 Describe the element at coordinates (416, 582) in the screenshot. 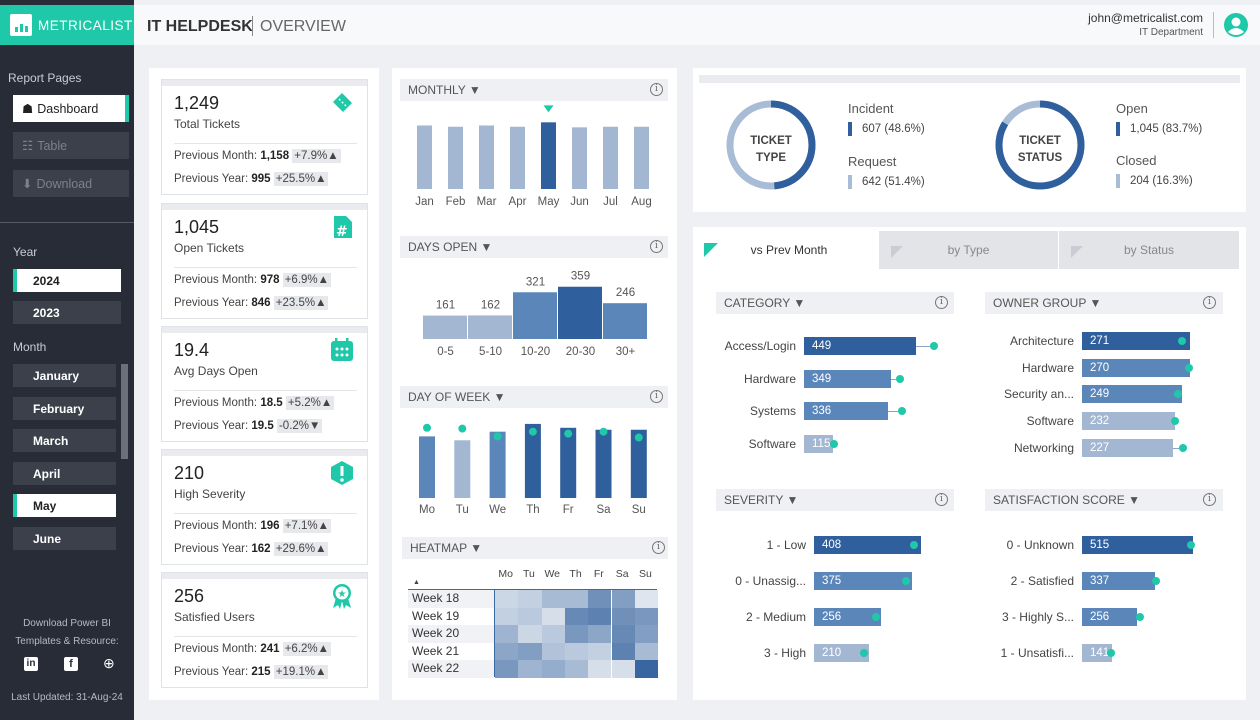

I see `sort-icon: ▲` at that location.